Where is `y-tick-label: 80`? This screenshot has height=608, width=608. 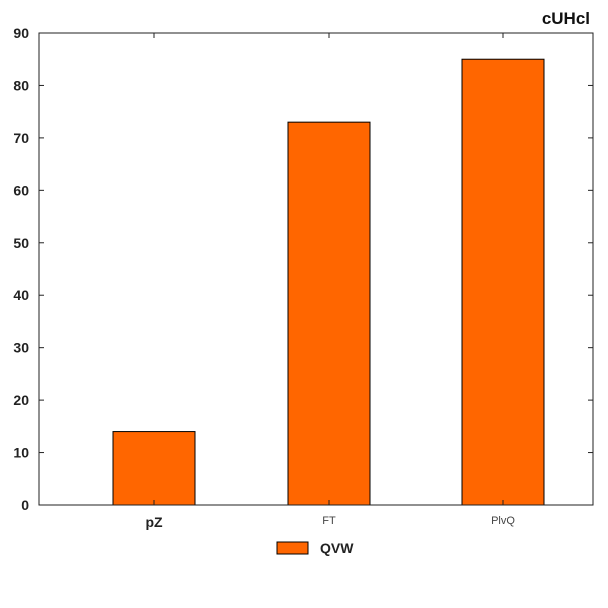
y-tick-label: 80 is located at coordinates (21, 85).